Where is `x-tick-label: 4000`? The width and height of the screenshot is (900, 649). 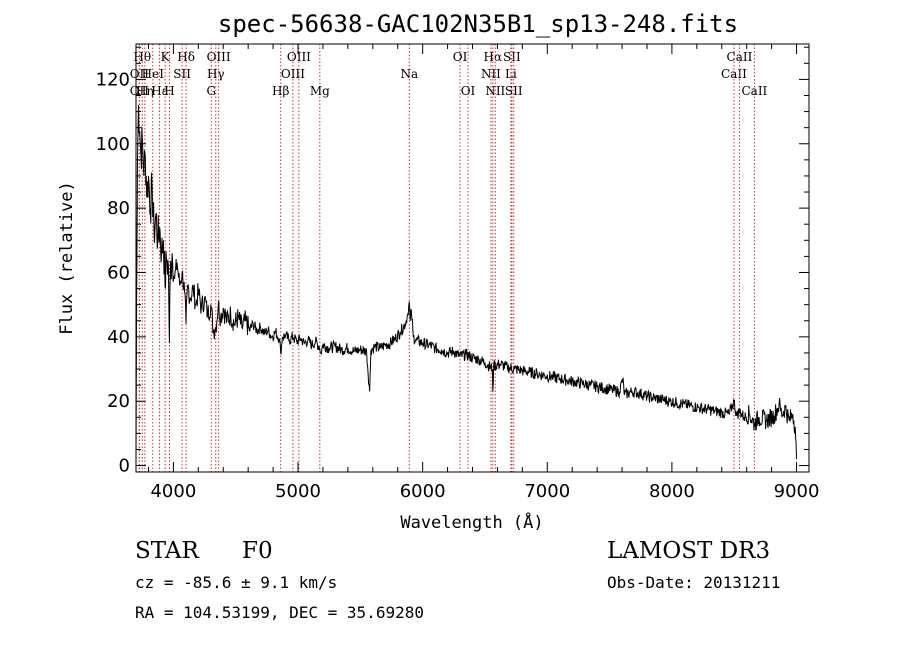 x-tick-label: 4000 is located at coordinates (173, 491).